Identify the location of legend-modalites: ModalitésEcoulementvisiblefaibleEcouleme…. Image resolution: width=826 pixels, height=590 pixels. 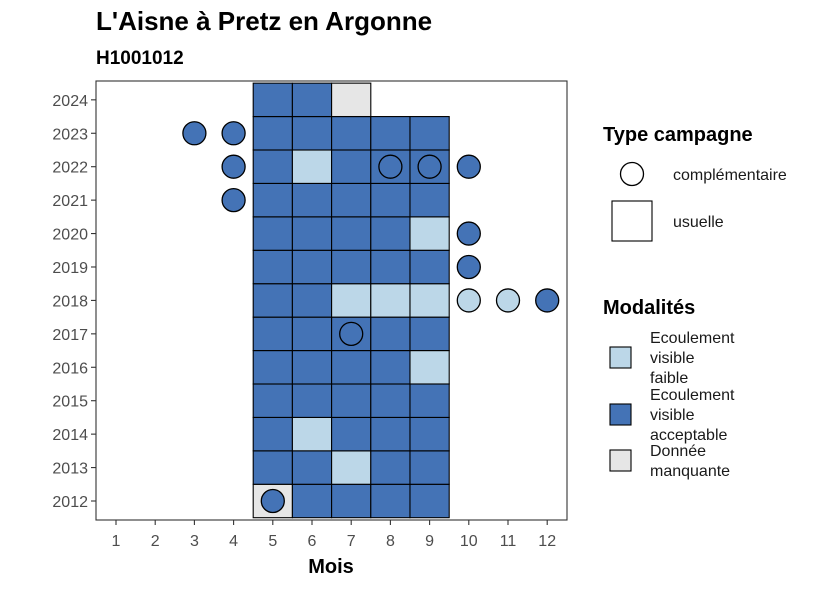
(669, 388).